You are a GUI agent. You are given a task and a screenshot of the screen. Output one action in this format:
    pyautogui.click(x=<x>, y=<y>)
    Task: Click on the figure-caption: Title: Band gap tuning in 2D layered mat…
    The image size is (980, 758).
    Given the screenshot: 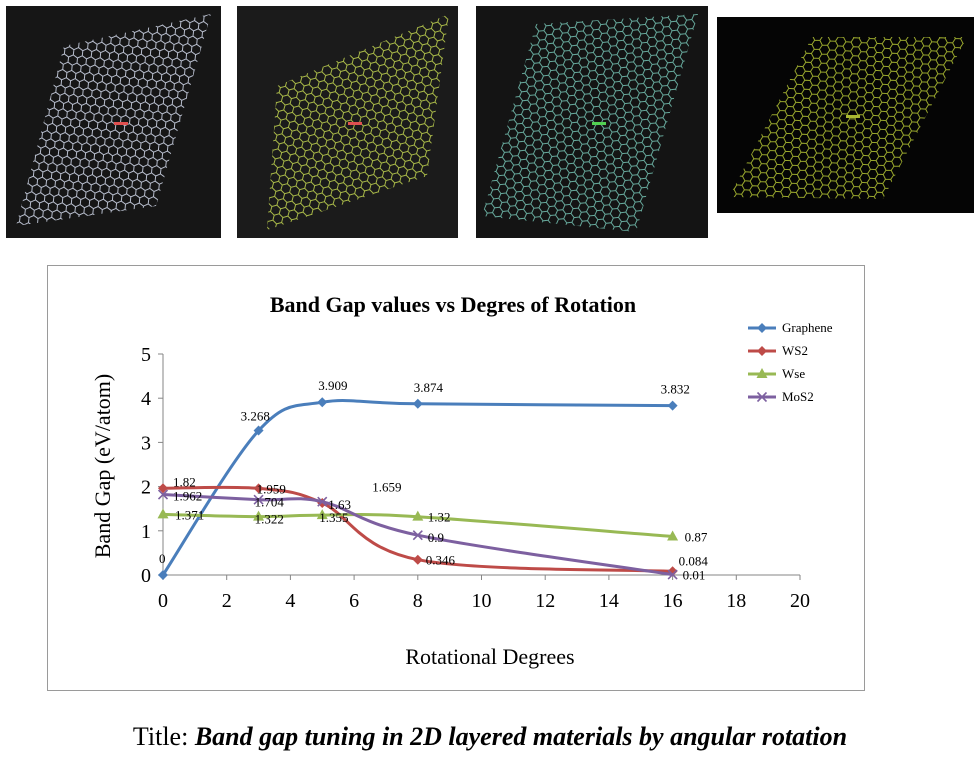 What is the action you would take?
    pyautogui.click(x=490, y=737)
    